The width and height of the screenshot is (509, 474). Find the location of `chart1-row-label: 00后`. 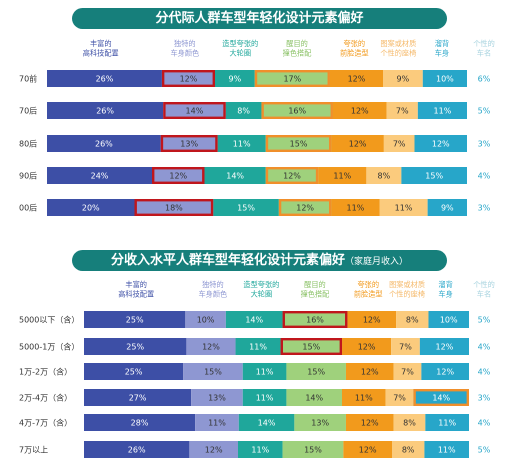

chart1-row-label: 00后 is located at coordinates (28, 208).